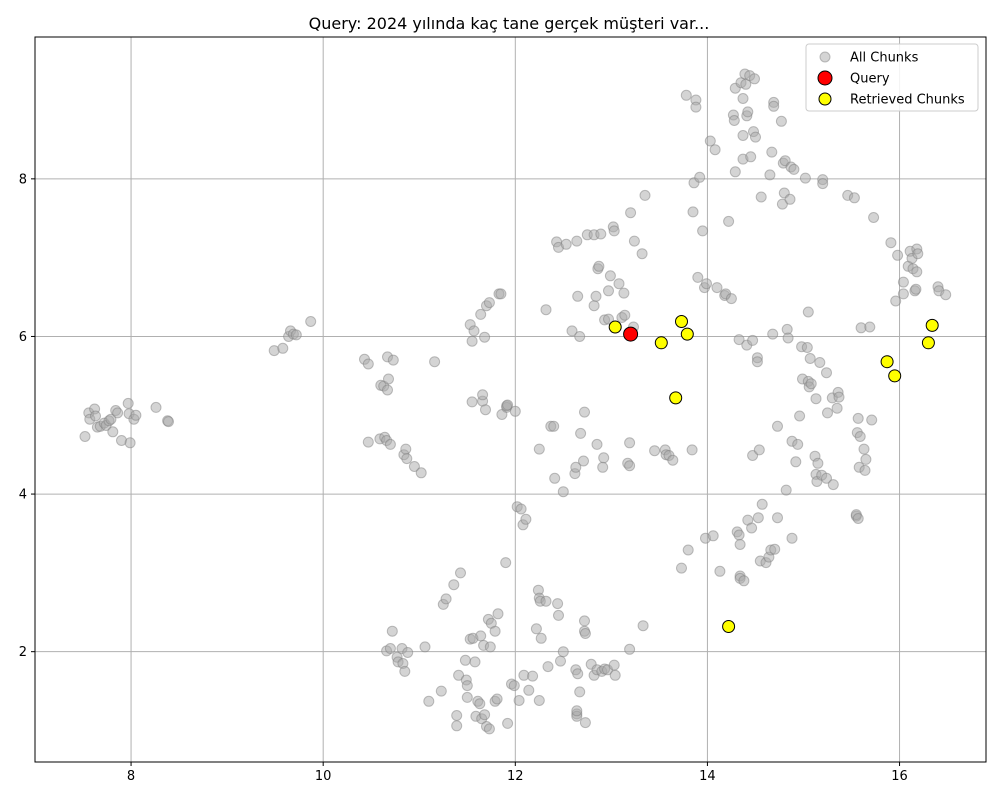 The height and width of the screenshot is (800, 1000). Describe the element at coordinates (23, 179) in the screenshot. I see `y-tick-label: 8` at that location.